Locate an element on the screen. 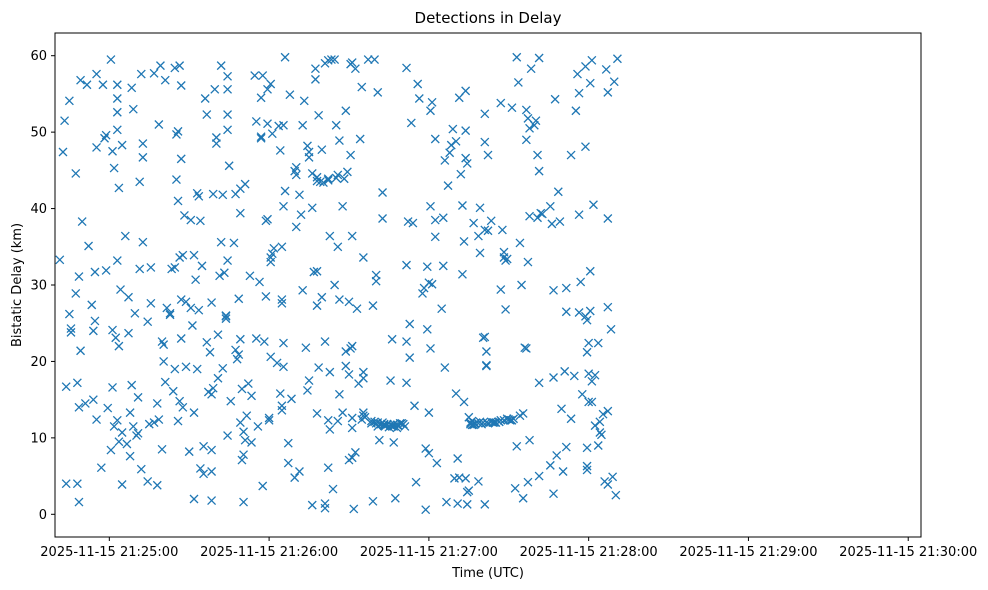  y-tick-label: 0 is located at coordinates (43, 515).